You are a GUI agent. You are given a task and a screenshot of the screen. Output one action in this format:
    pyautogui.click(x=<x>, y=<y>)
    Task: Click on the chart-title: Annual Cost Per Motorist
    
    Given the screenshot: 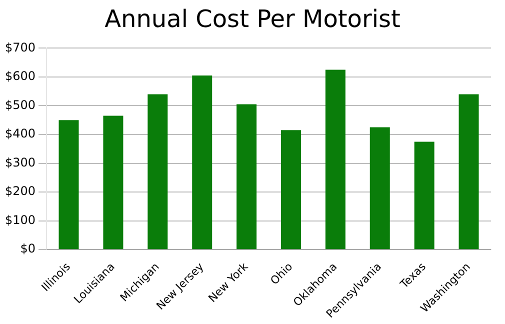 What is the action you would take?
    pyautogui.click(x=253, y=19)
    